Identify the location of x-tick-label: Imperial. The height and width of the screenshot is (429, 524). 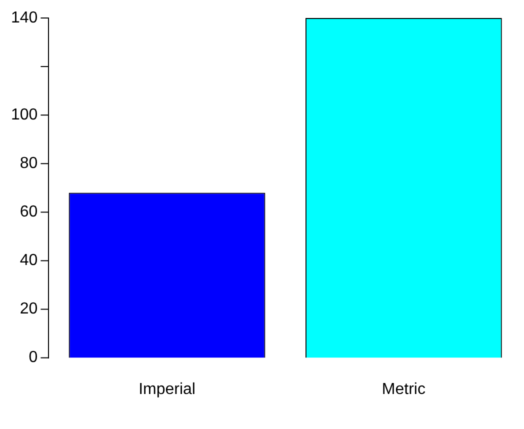
(167, 389).